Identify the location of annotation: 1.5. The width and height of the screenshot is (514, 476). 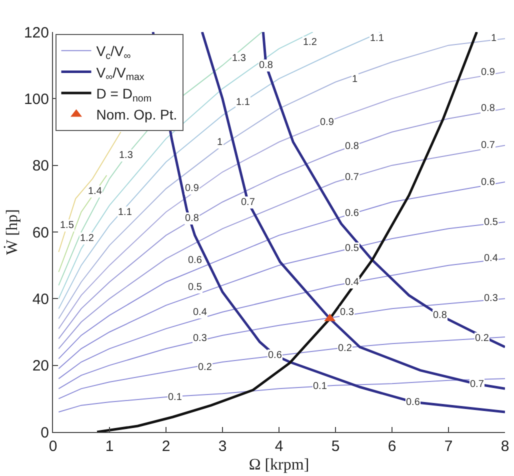
(67, 225).